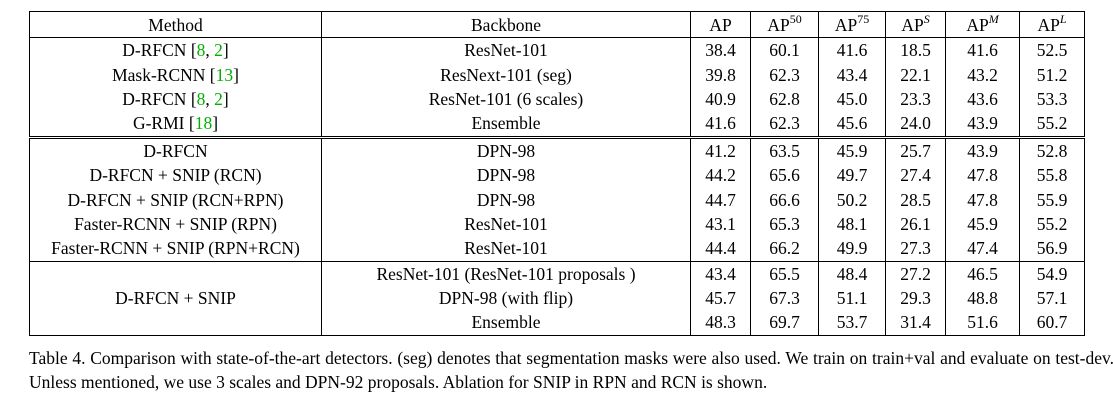 This screenshot has width=1113, height=402. I want to click on aps-cell: 31.4, so click(915, 323).